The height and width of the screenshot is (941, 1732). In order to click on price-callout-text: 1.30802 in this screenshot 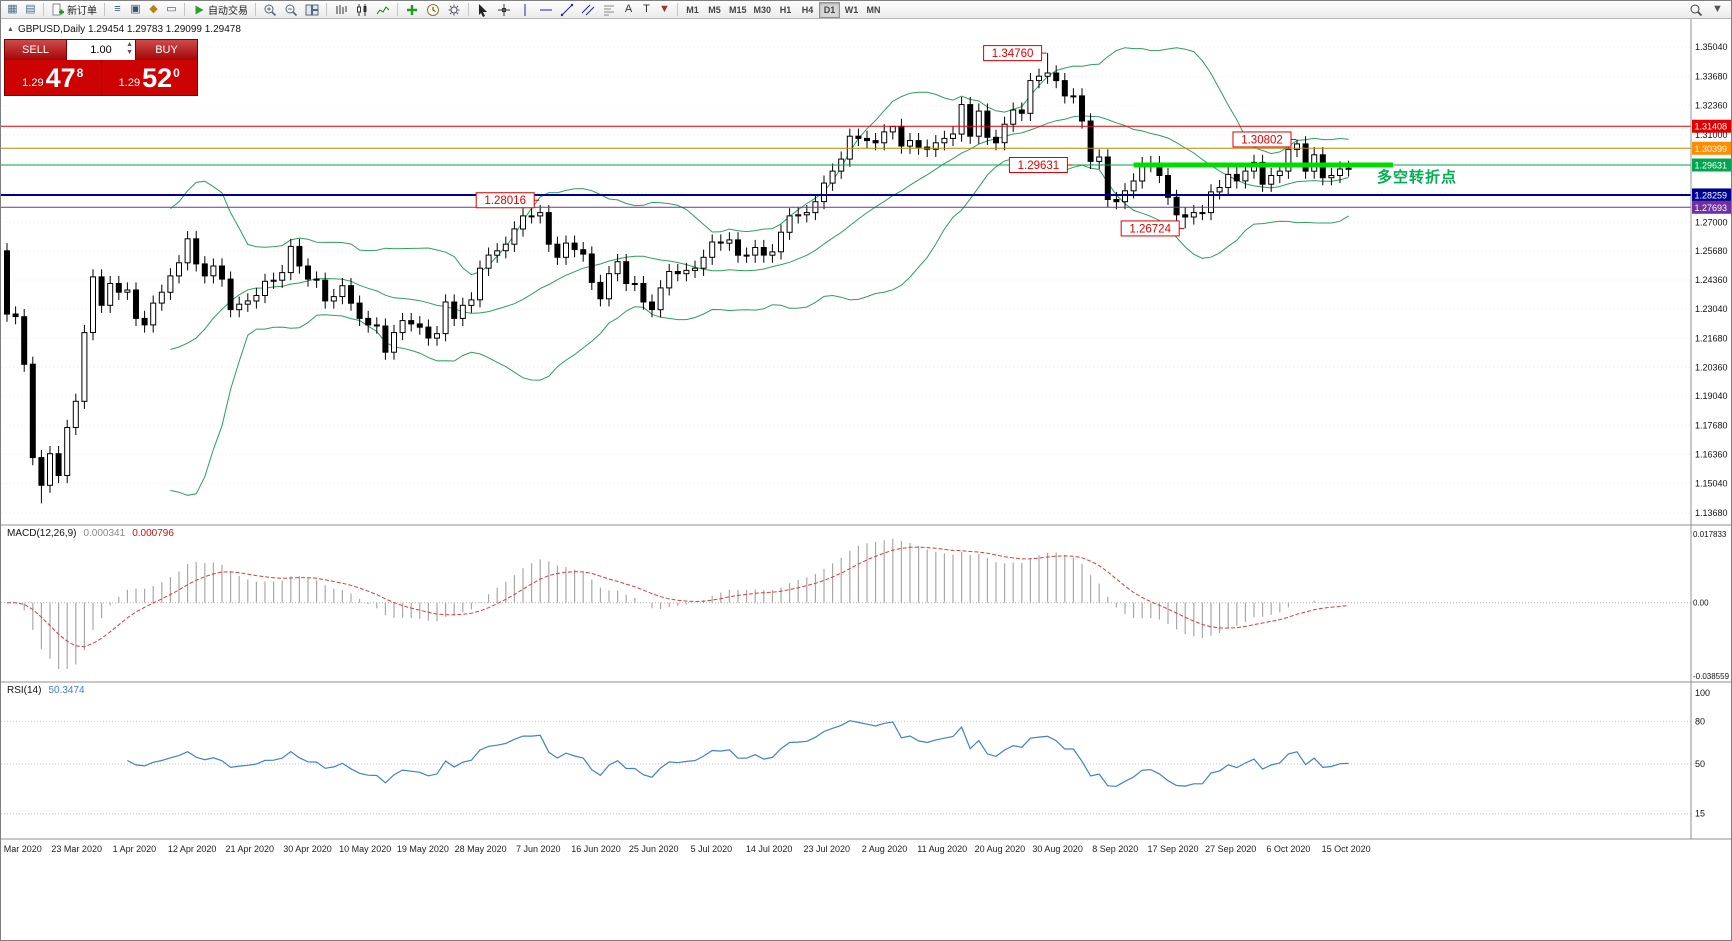, I will do `click(1262, 140)`.